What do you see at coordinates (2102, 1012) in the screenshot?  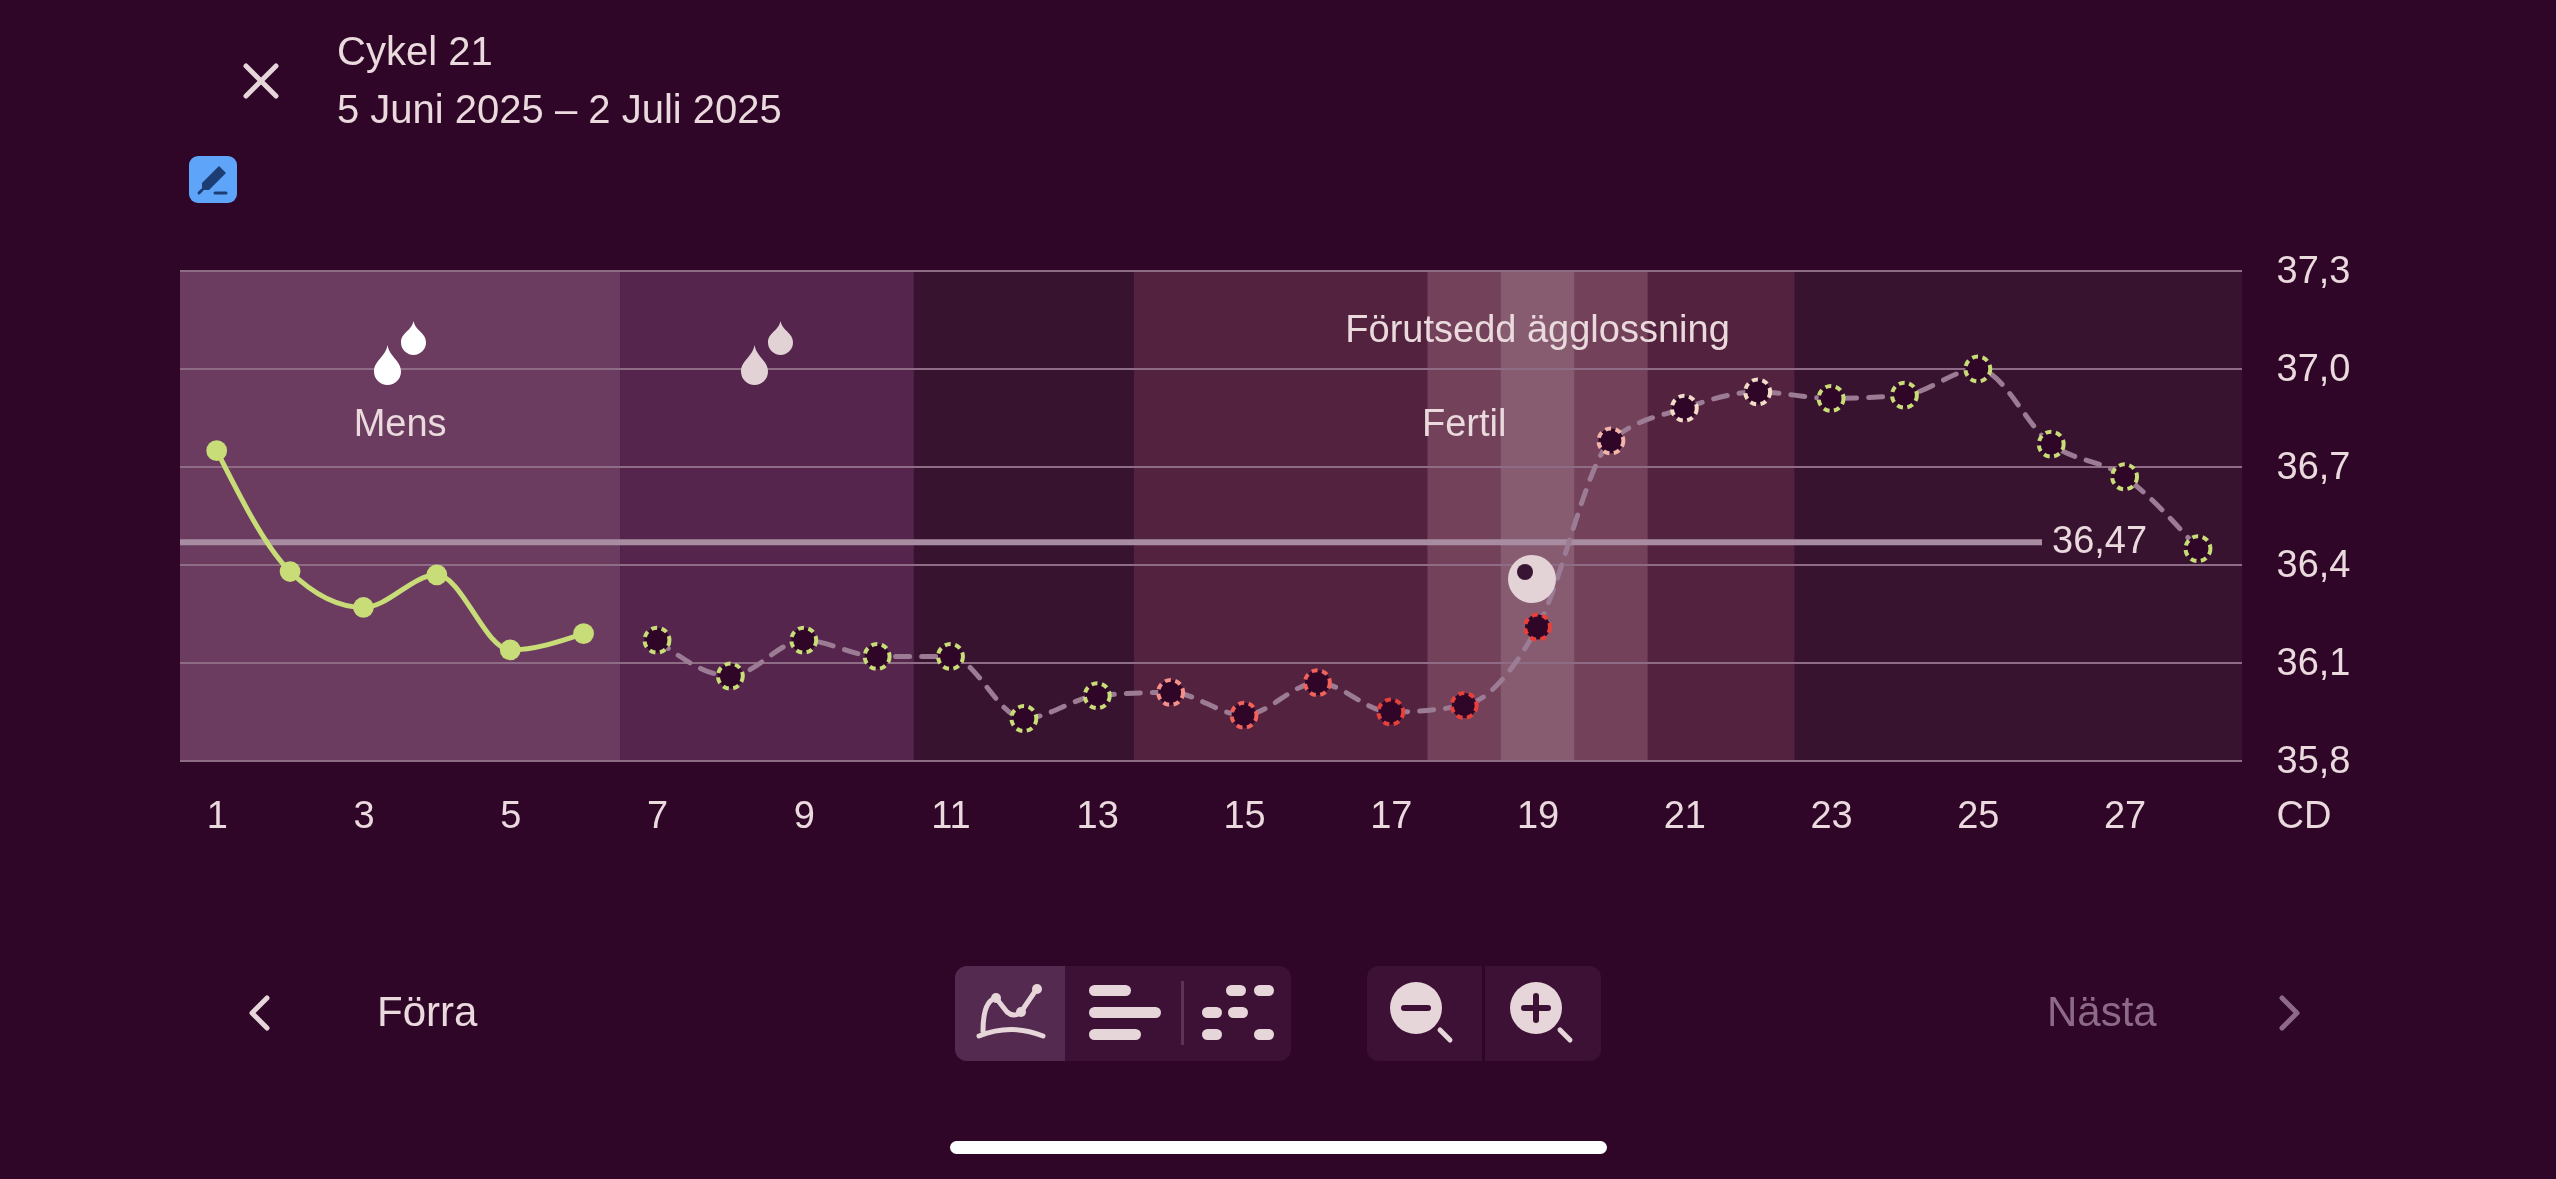 I see `text: Nästa` at bounding box center [2102, 1012].